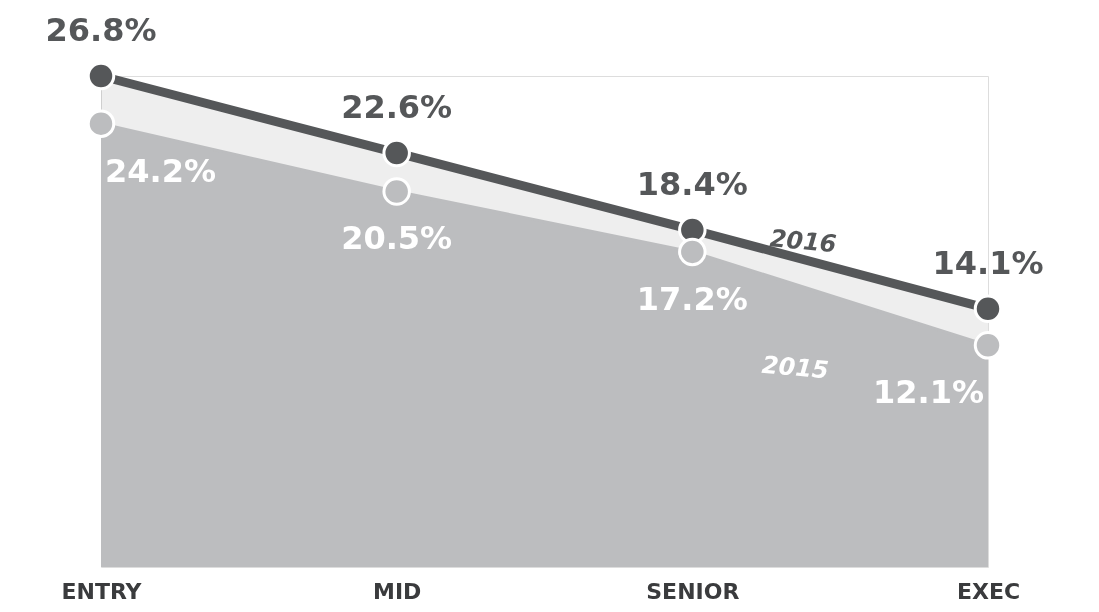 Image resolution: width=1099 pixels, height=612 pixels. What do you see at coordinates (795, 367) in the screenshot?
I see `series-label: 2015` at bounding box center [795, 367].